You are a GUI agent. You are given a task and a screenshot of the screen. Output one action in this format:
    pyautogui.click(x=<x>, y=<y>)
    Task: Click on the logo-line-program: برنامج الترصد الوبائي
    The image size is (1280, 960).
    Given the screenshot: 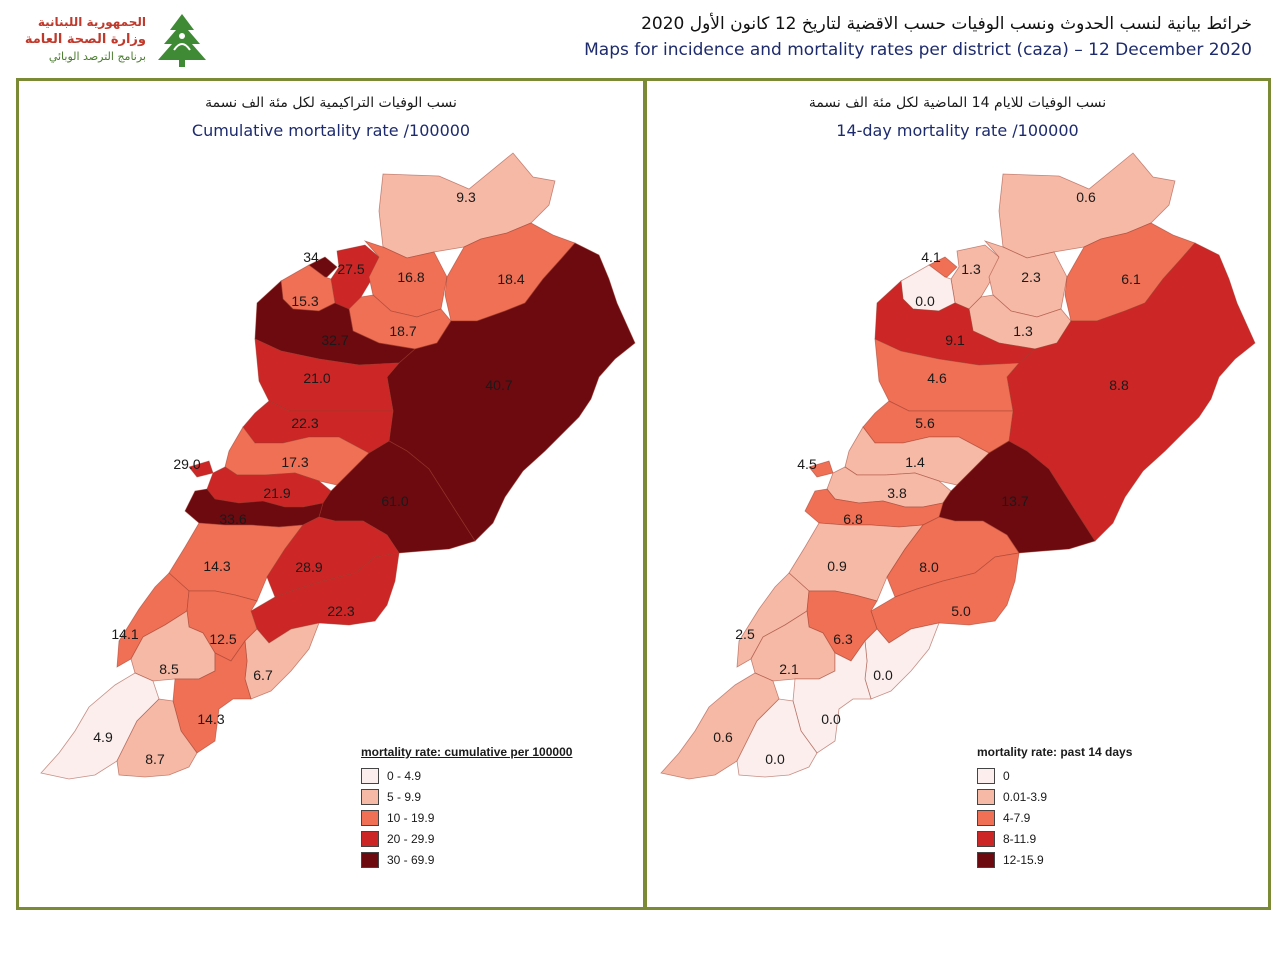 What is the action you would take?
    pyautogui.click(x=97, y=56)
    